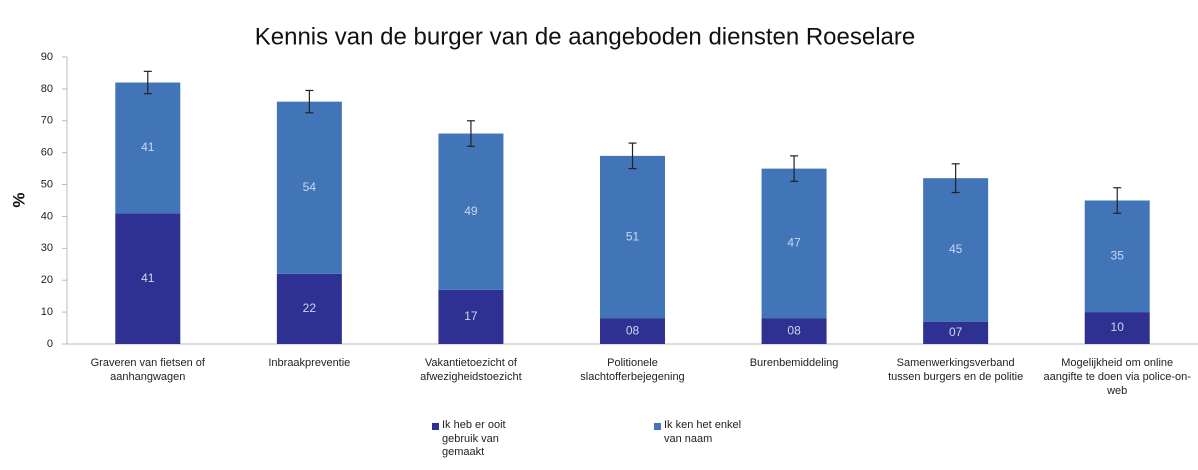 The height and width of the screenshot is (470, 1198). I want to click on y-axis-label: %, so click(18, 199).